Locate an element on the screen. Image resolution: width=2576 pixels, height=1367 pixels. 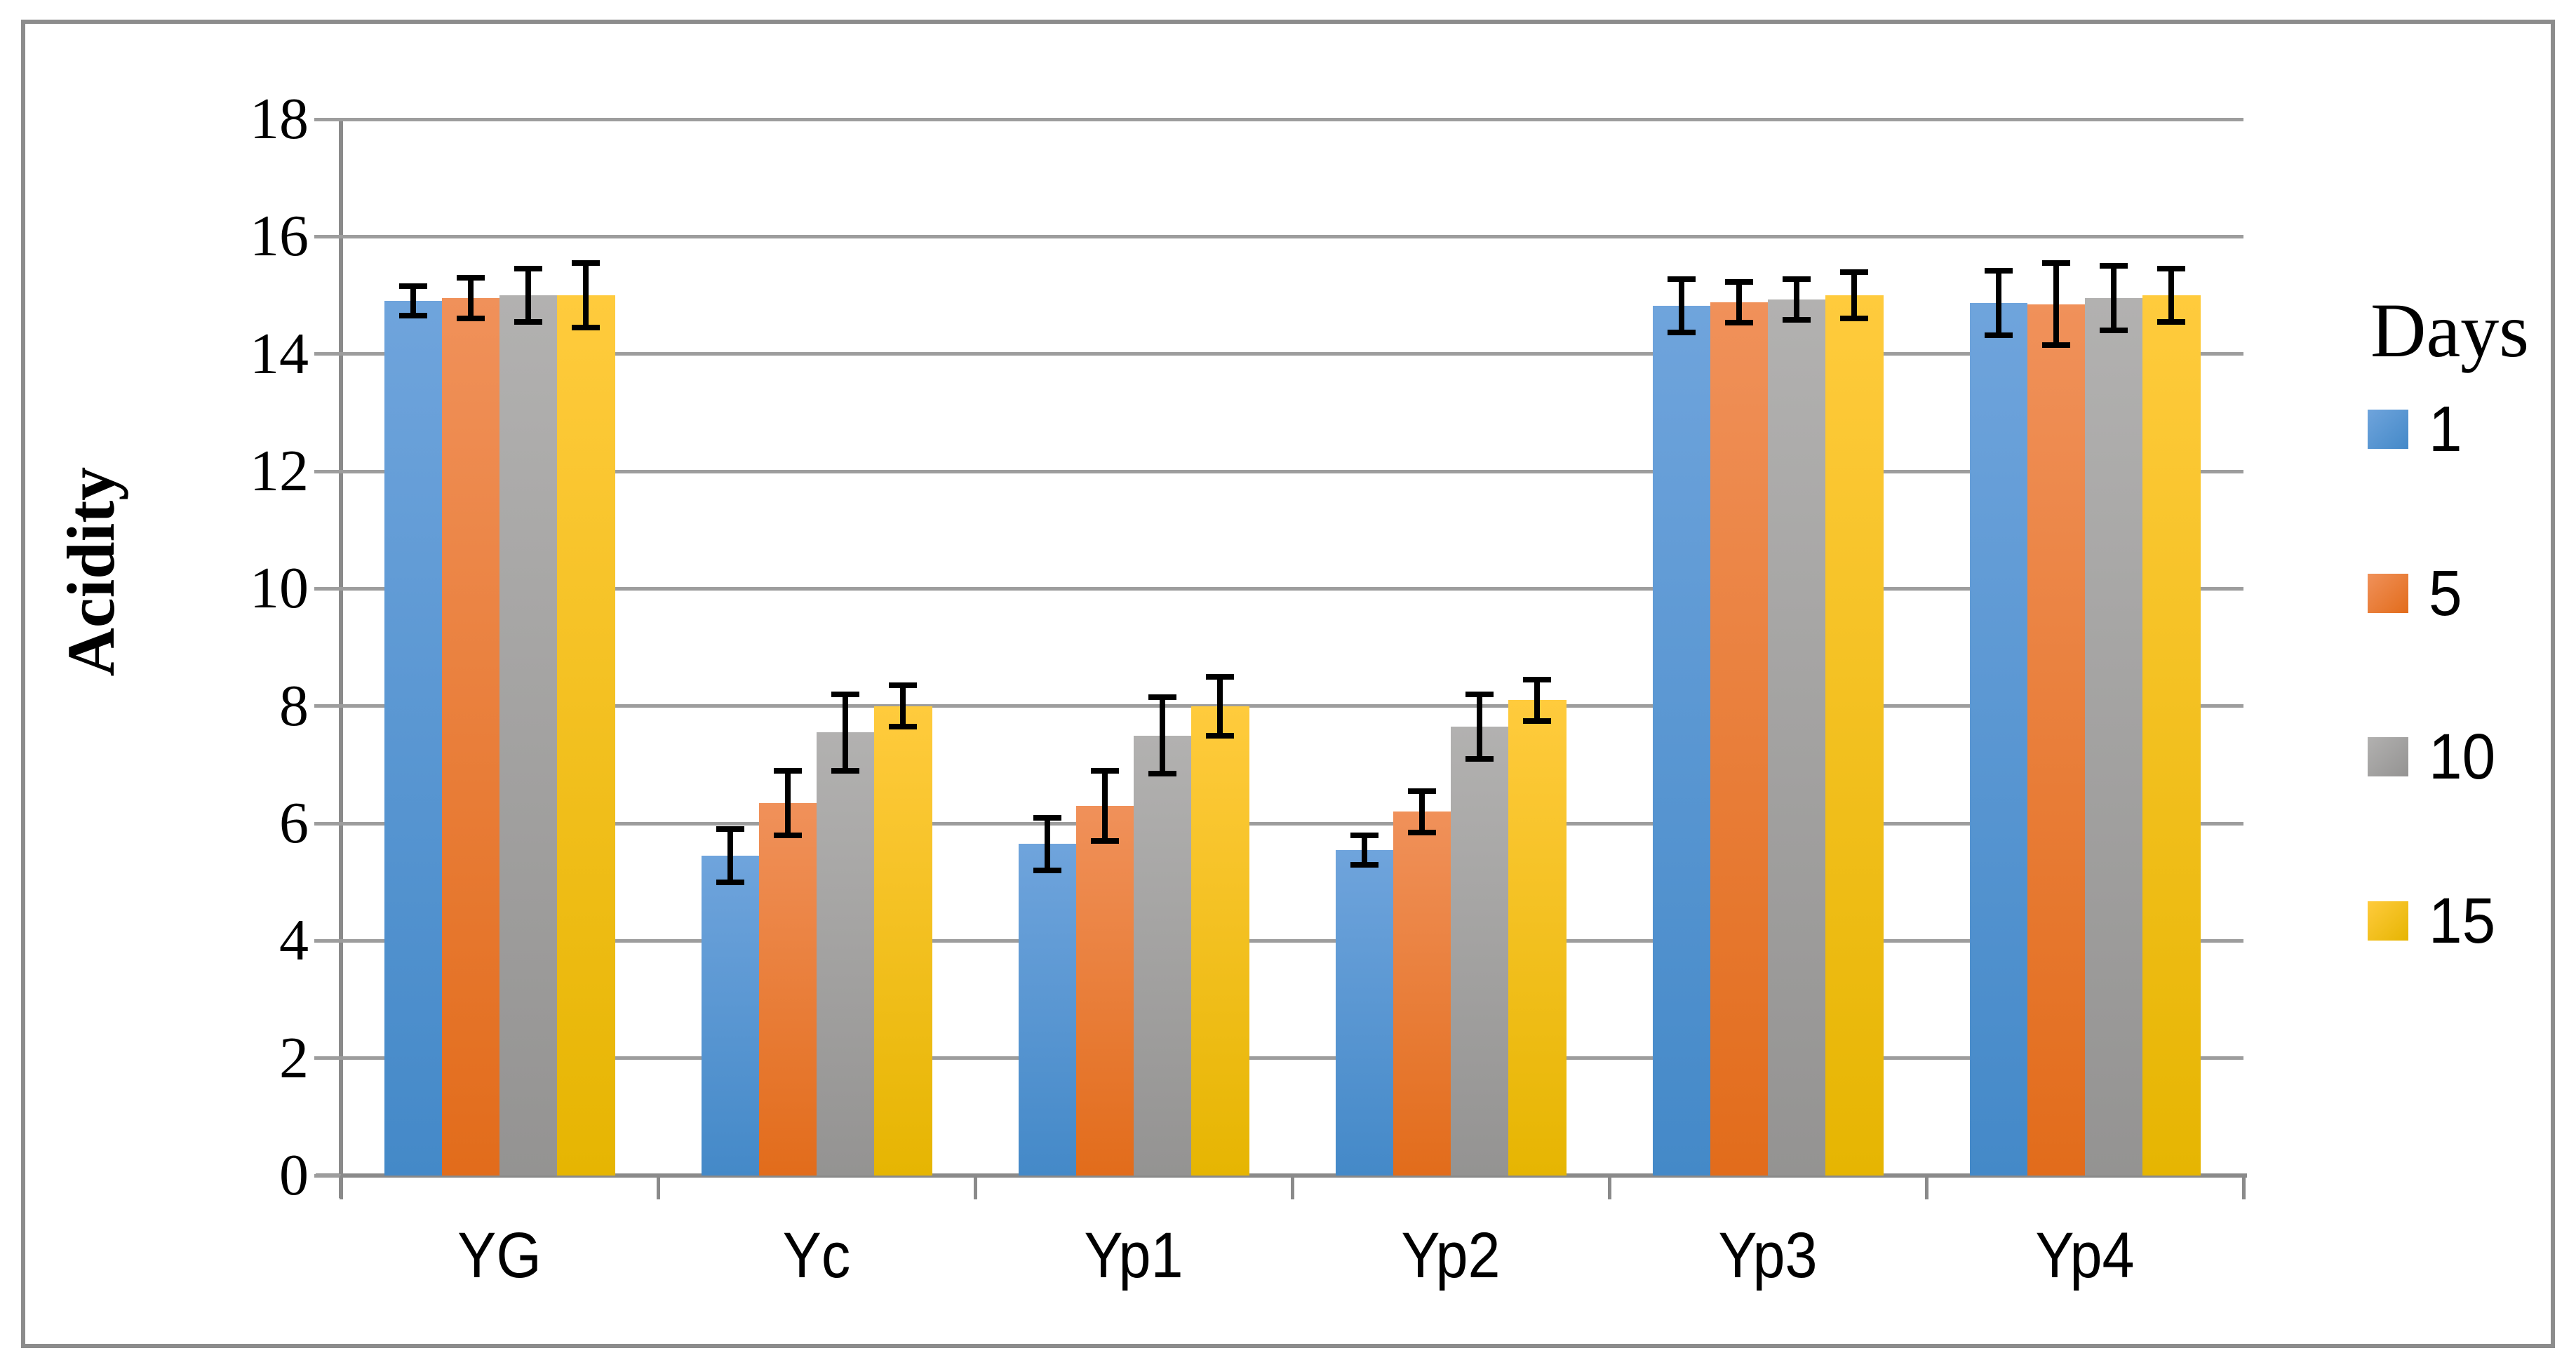
y-tick-label-16: 16 is located at coordinates (279, 236).